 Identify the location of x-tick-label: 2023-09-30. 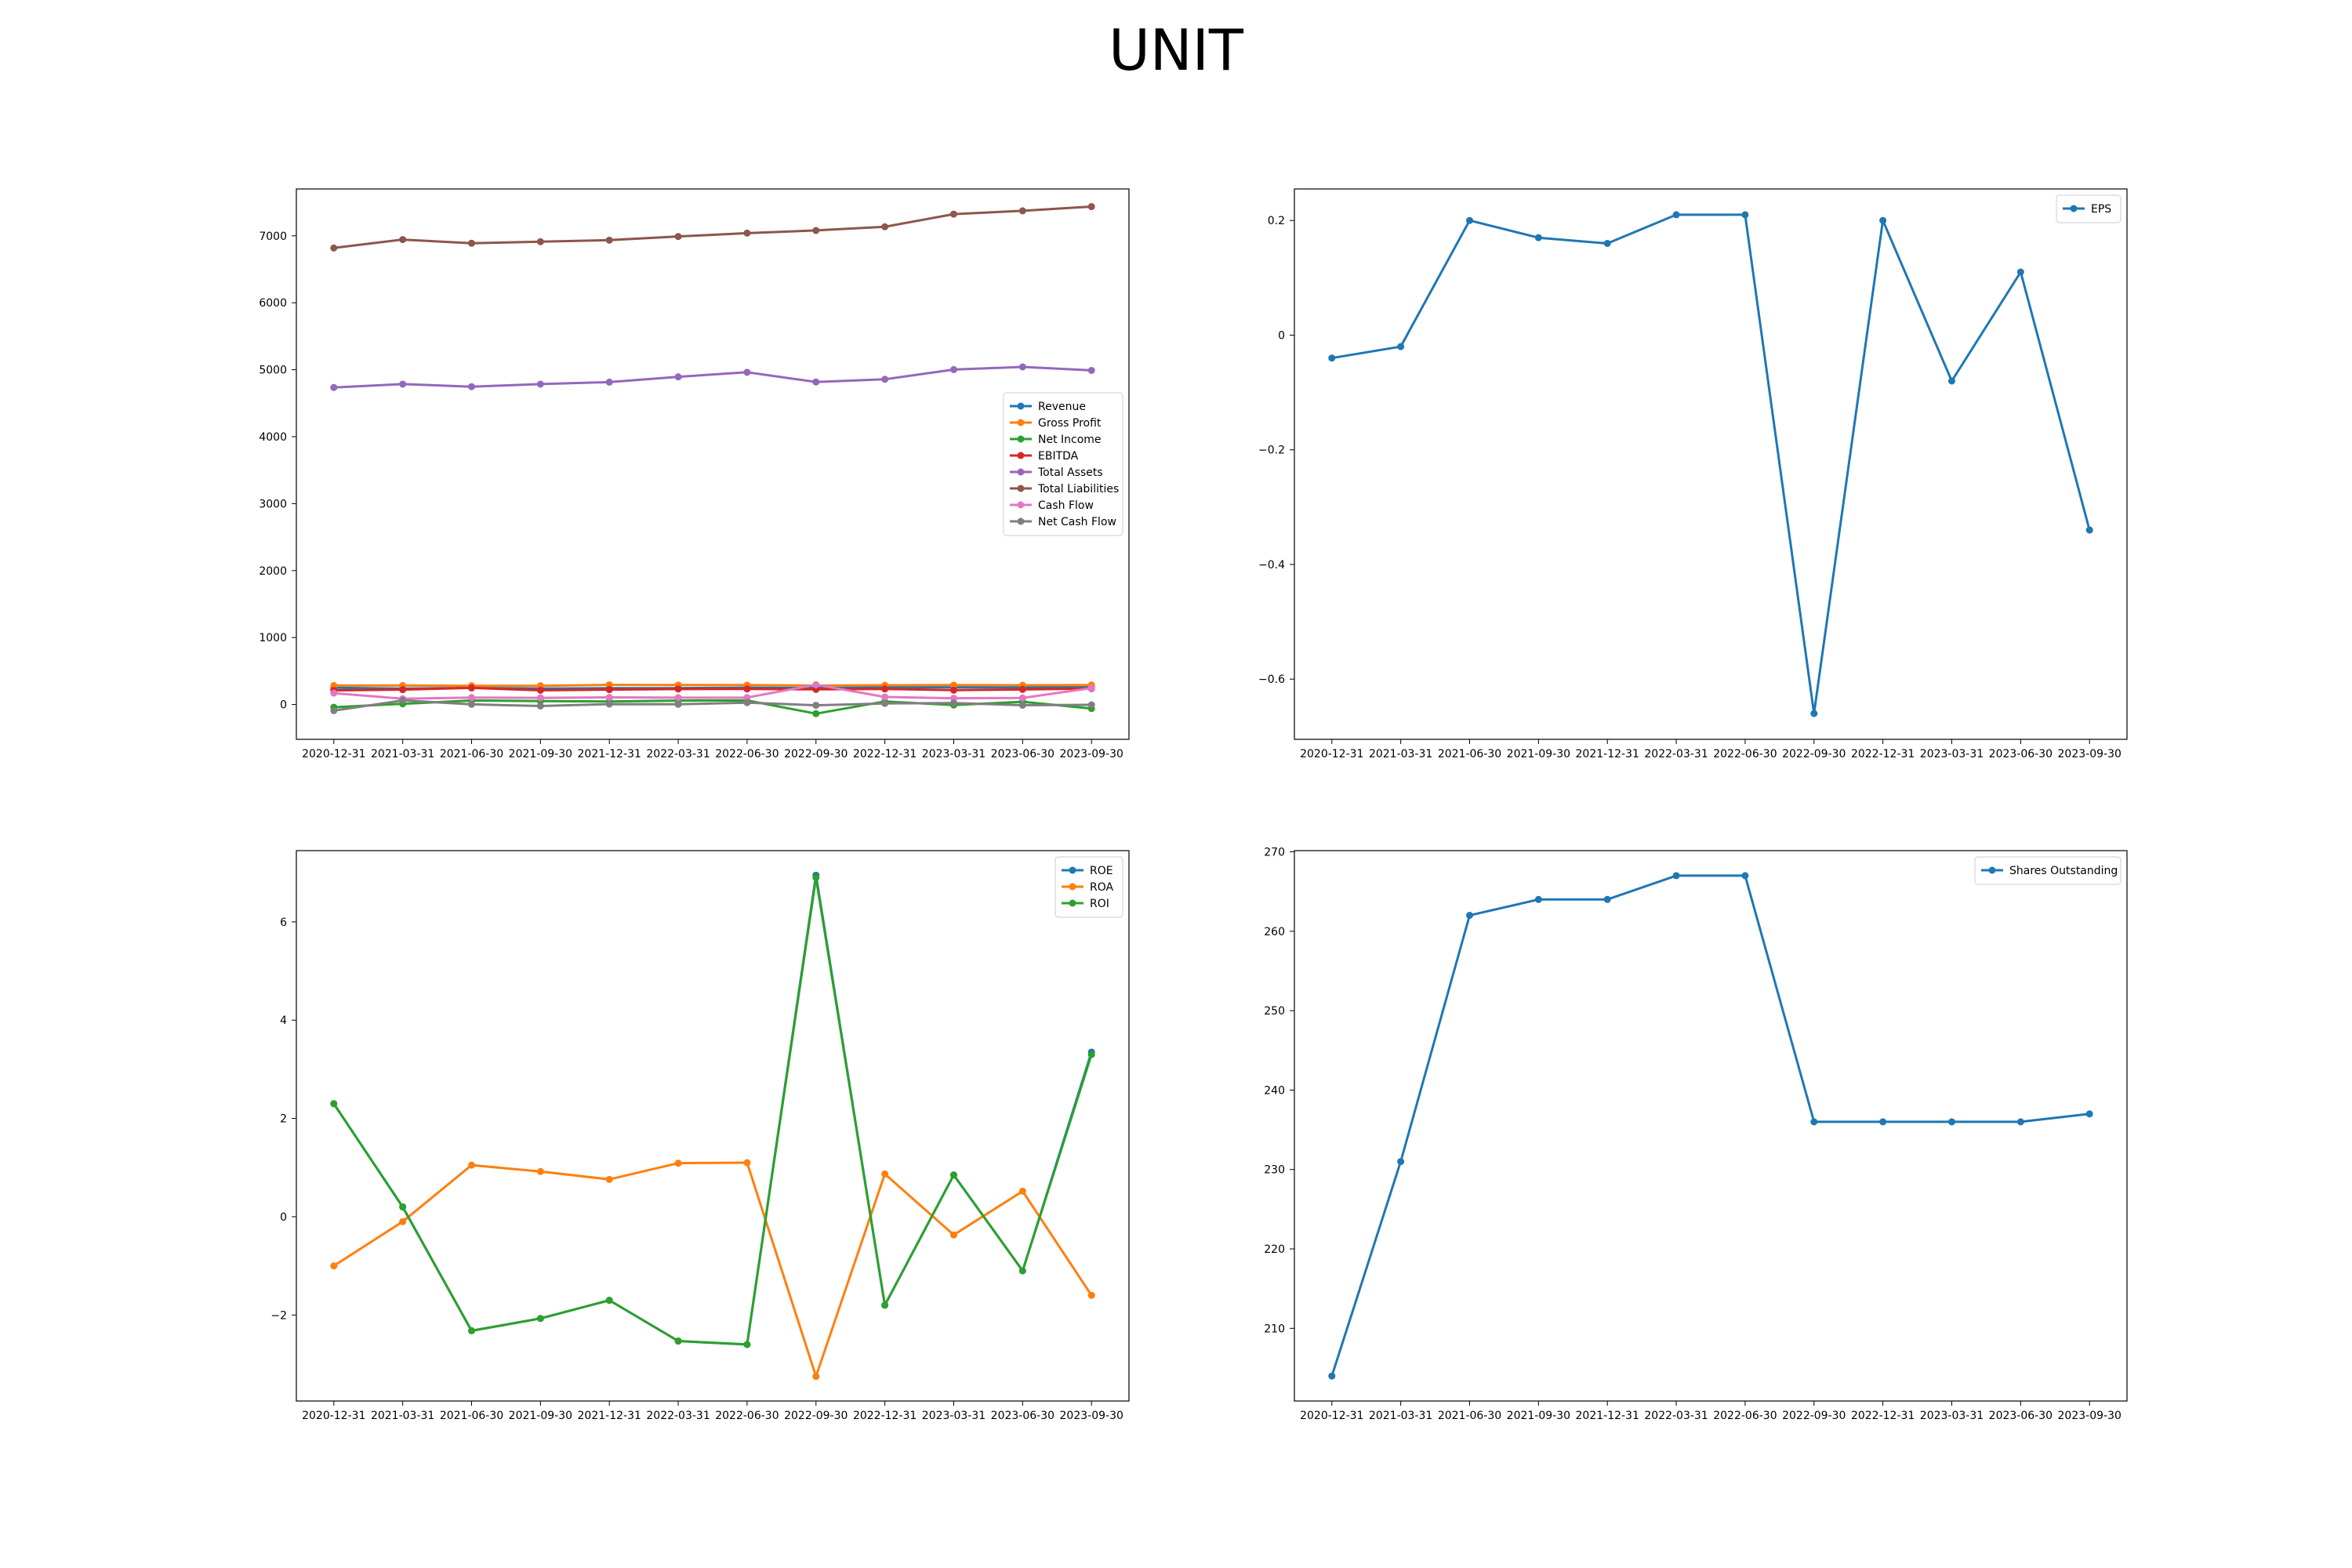
(2090, 754).